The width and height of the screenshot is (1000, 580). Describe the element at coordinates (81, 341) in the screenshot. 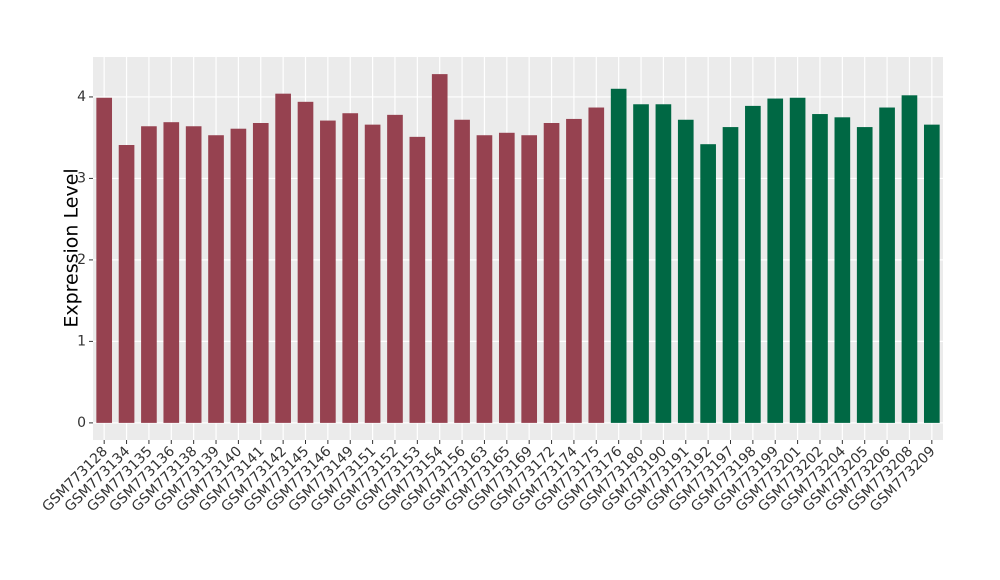

I see `y-tick-label: 1` at that location.